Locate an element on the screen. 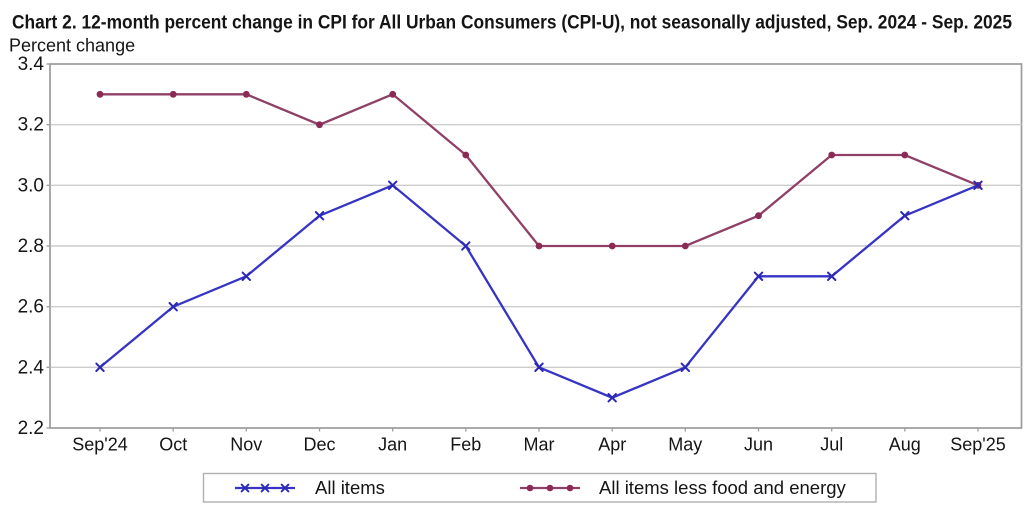 Image resolution: width=1024 pixels, height=527 pixels. svg-text: Dec is located at coordinates (319, 445).